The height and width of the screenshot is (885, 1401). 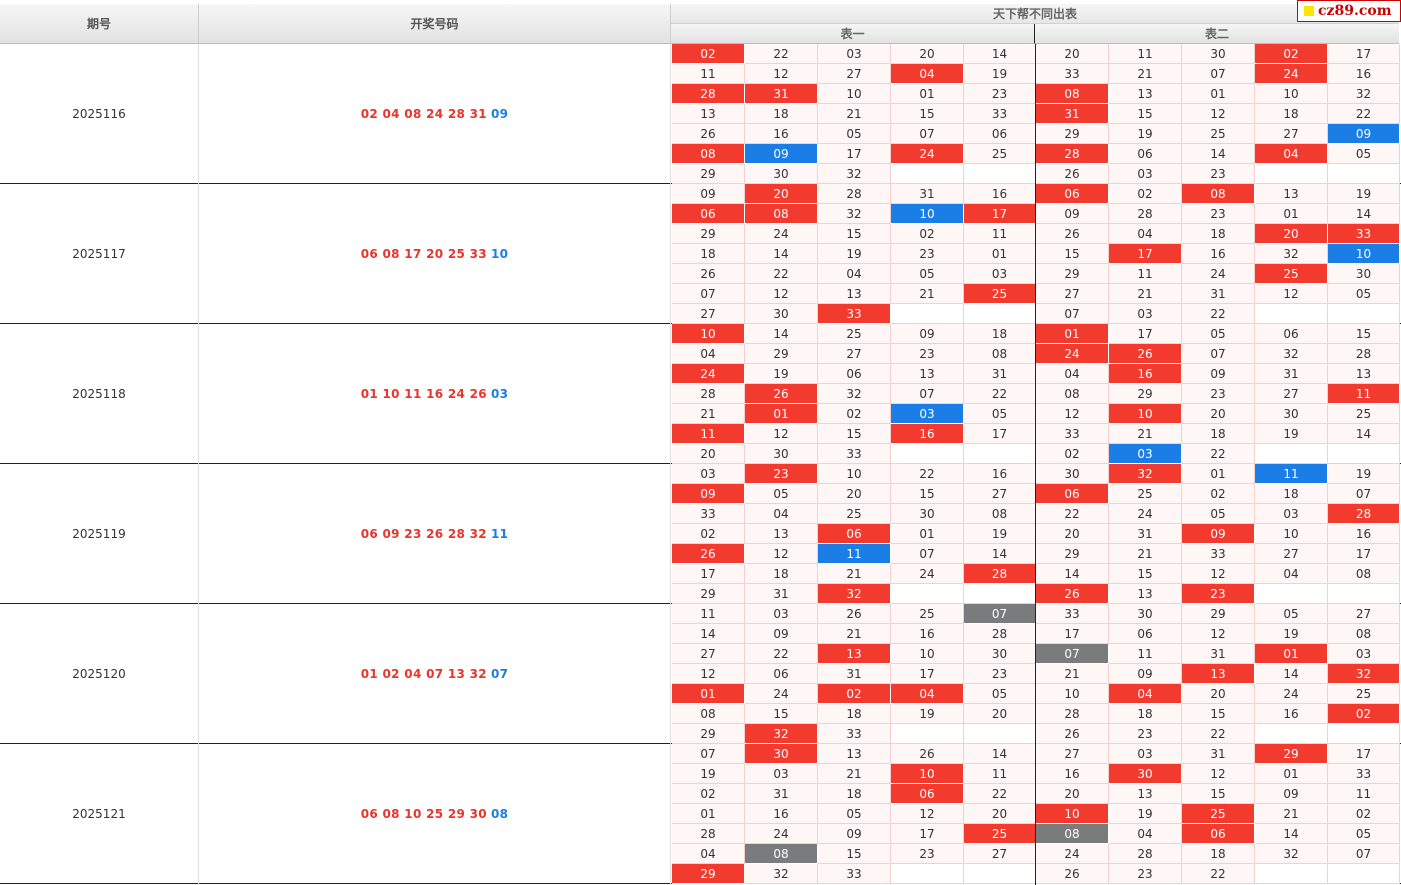 I want to click on hit-cell: 06, so click(x=927, y=794).